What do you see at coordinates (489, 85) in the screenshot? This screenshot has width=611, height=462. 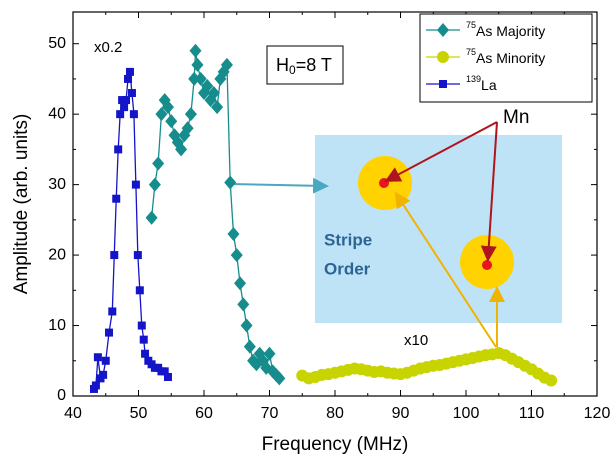 I see `legend-name: La` at bounding box center [489, 85].